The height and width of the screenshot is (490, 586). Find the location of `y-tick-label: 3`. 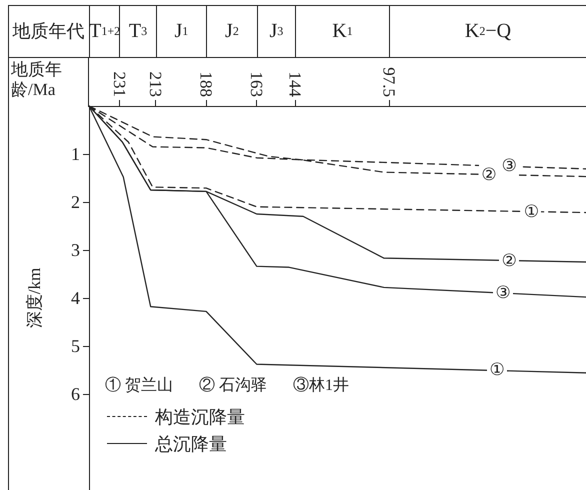

y-tick-label: 3 is located at coordinates (75, 250).